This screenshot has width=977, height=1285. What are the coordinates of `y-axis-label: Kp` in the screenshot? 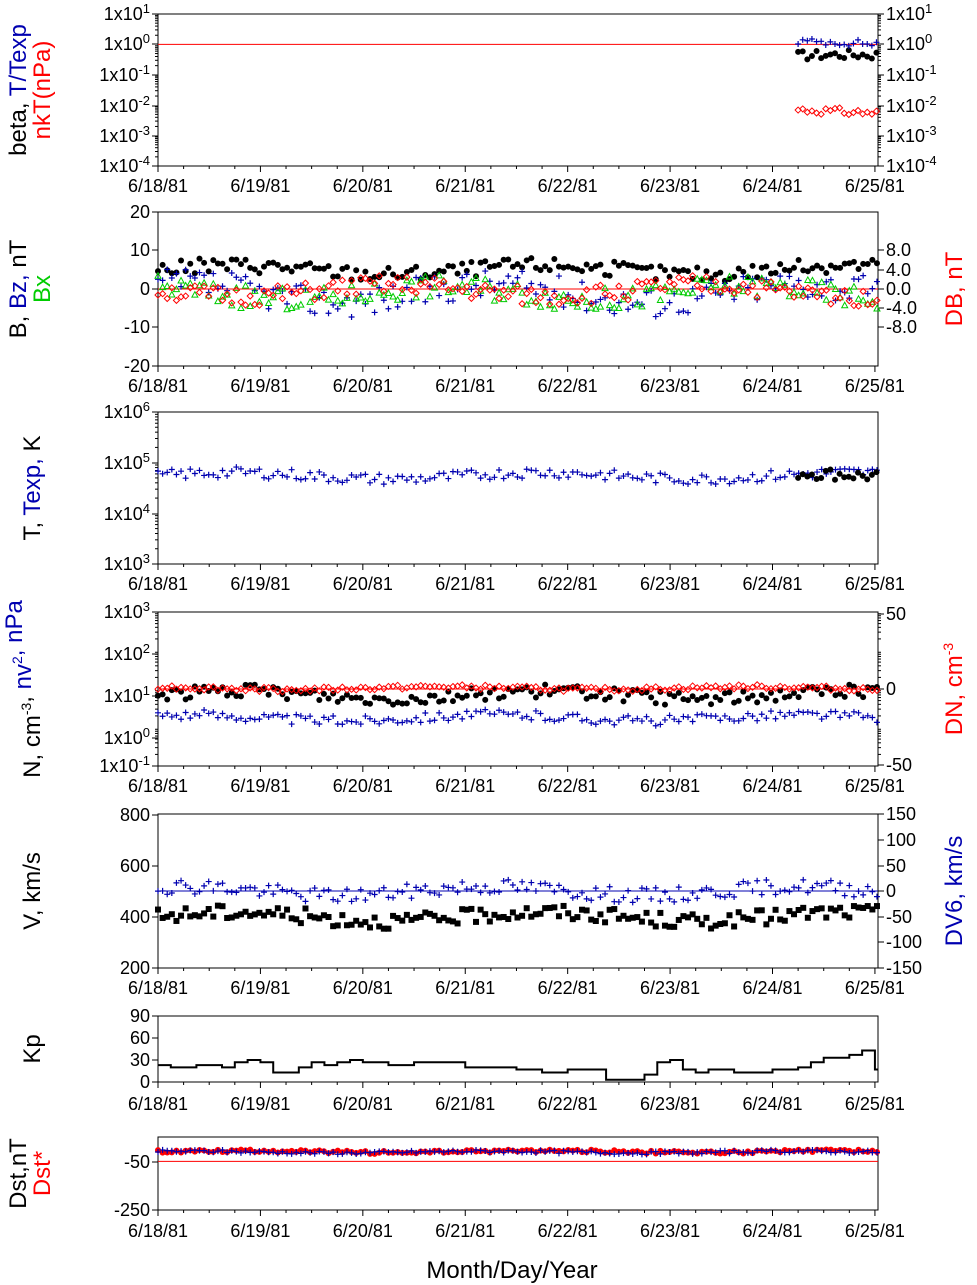 It's located at (32, 1048).